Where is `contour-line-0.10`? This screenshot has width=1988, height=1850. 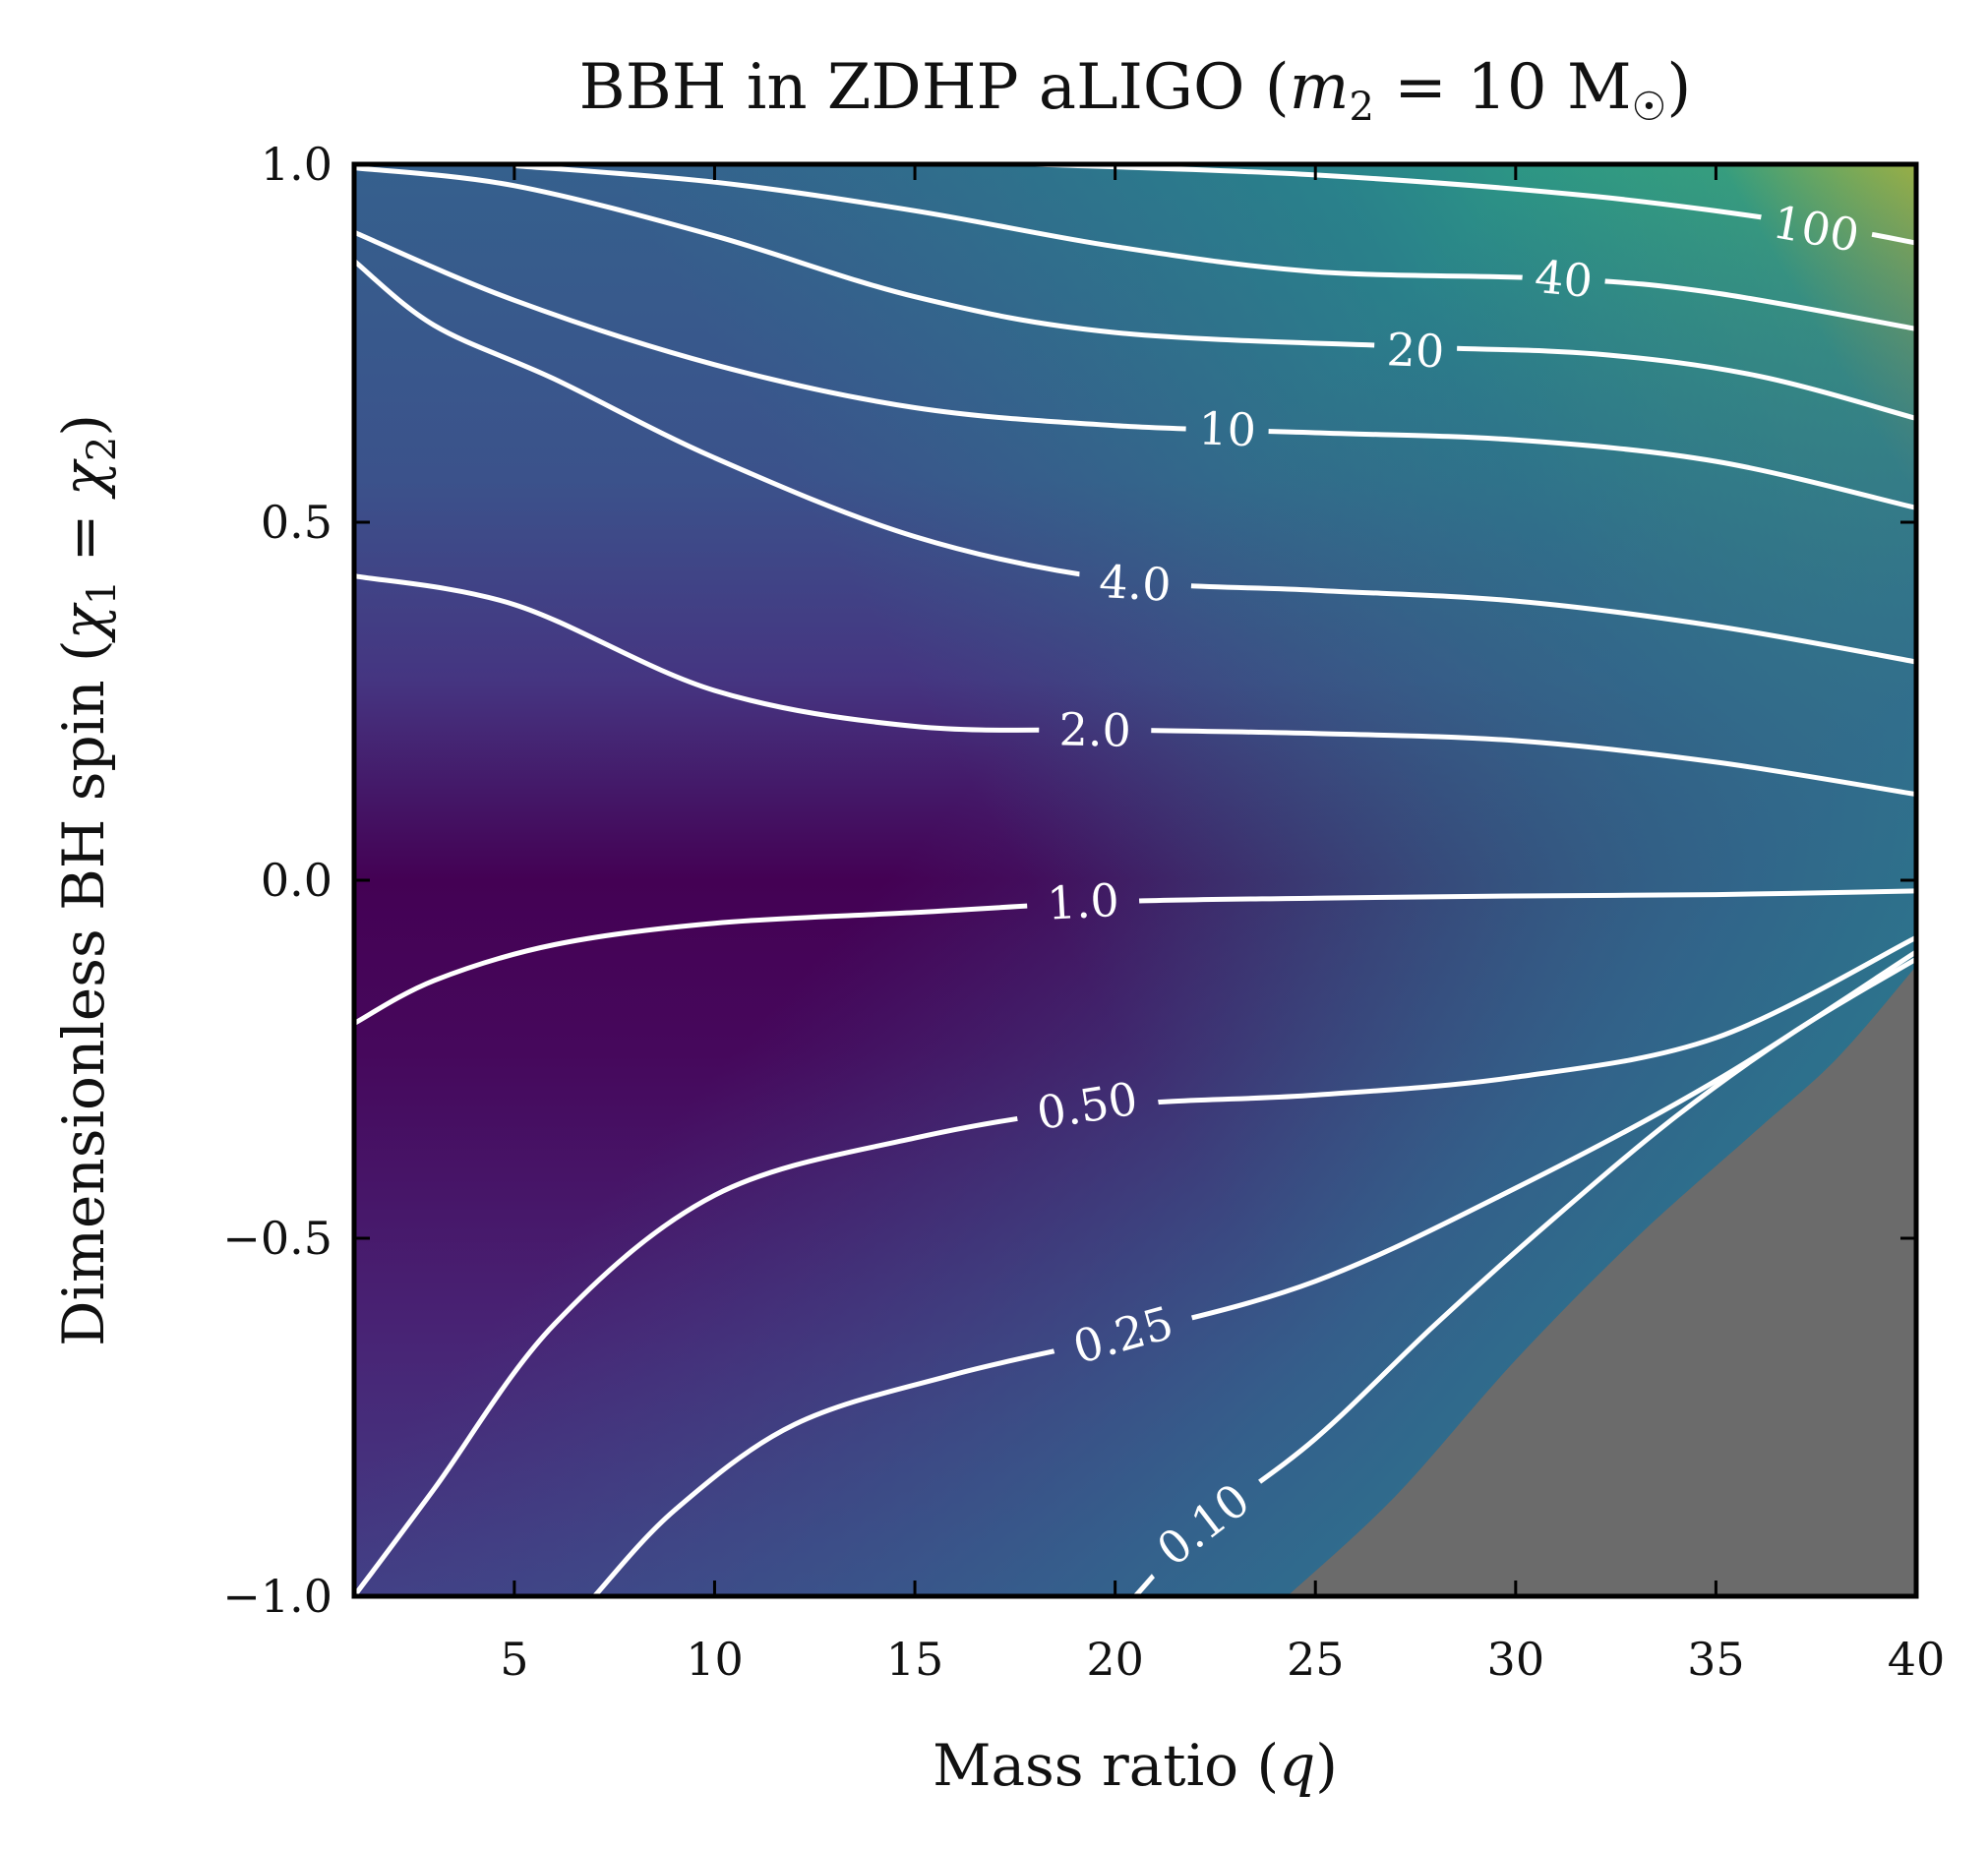
contour-line-0.10 is located at coordinates (1524, 1276).